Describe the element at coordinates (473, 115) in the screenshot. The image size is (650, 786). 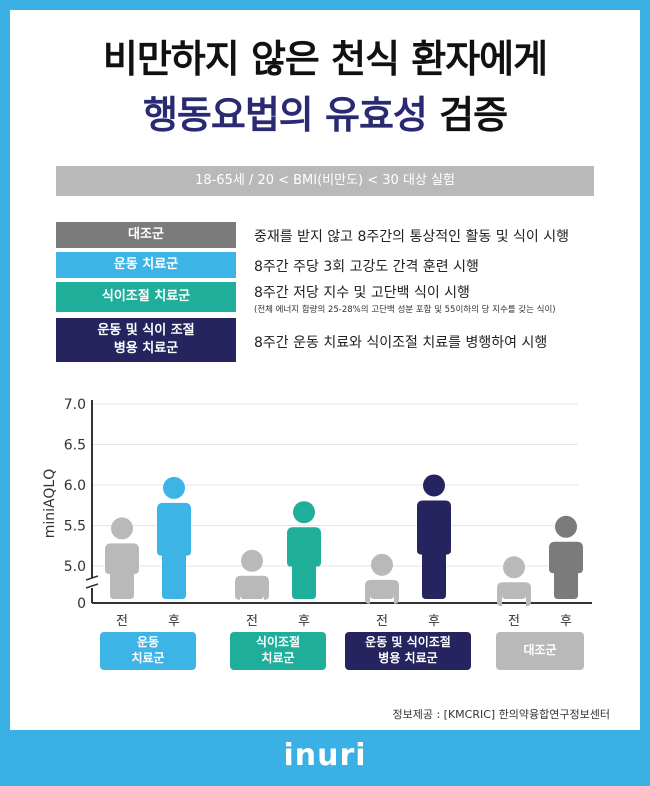
I see `title-rest: 검증` at that location.